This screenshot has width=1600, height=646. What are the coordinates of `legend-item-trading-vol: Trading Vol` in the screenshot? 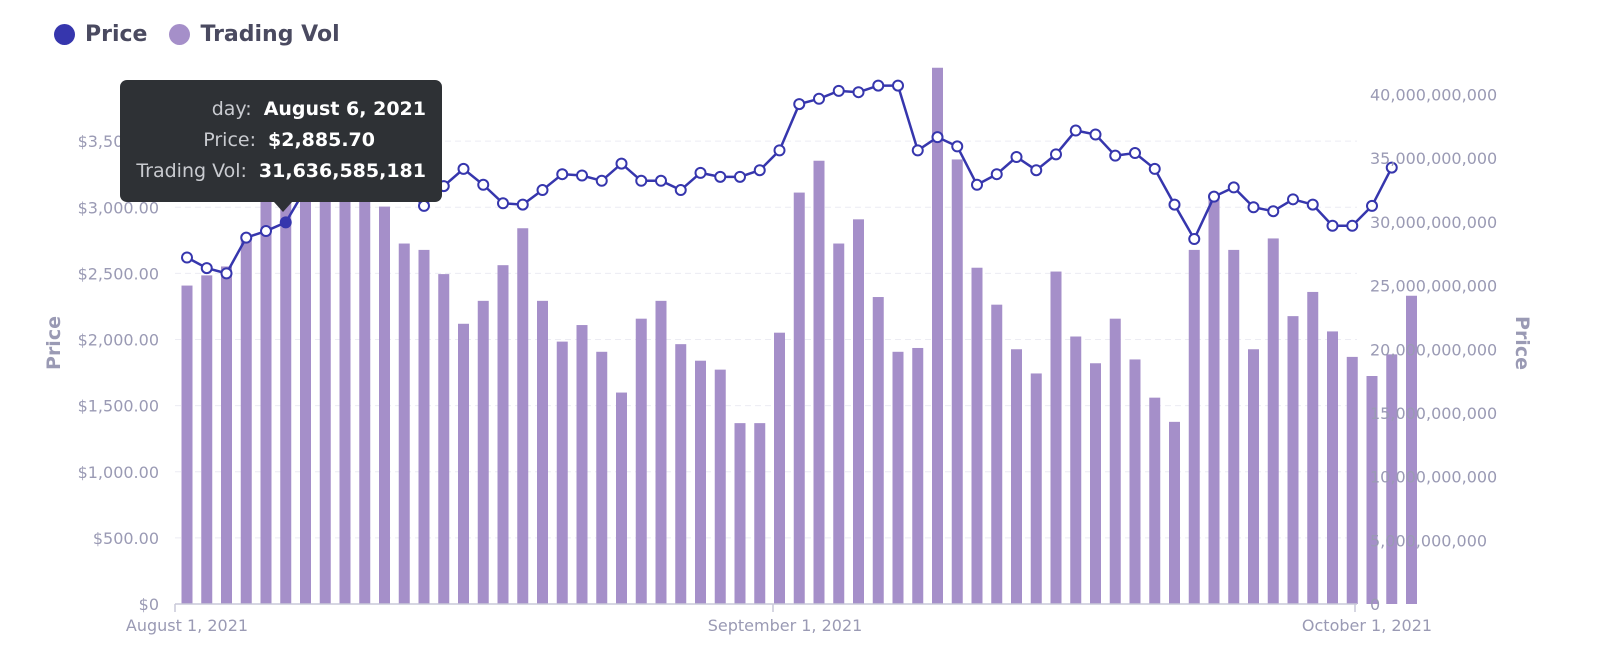 It's located at (254, 34).